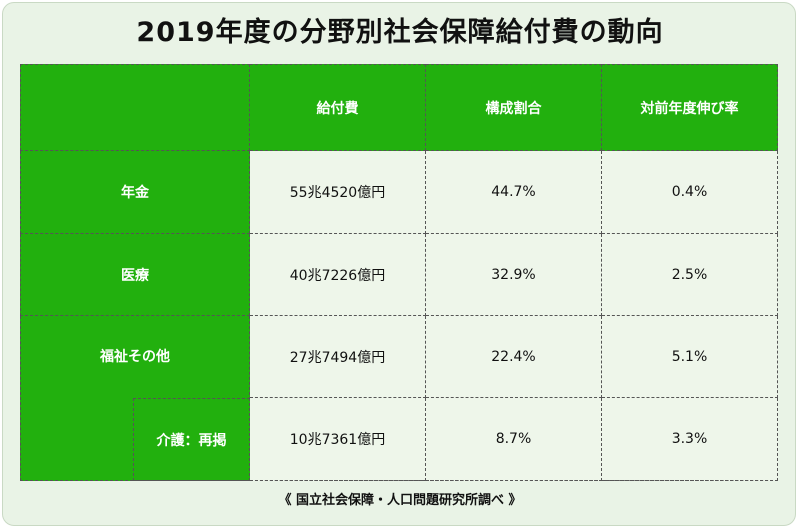  What do you see at coordinates (338, 439) in the screenshot?
I see `table-cell-amount: 10兆7361億円` at bounding box center [338, 439].